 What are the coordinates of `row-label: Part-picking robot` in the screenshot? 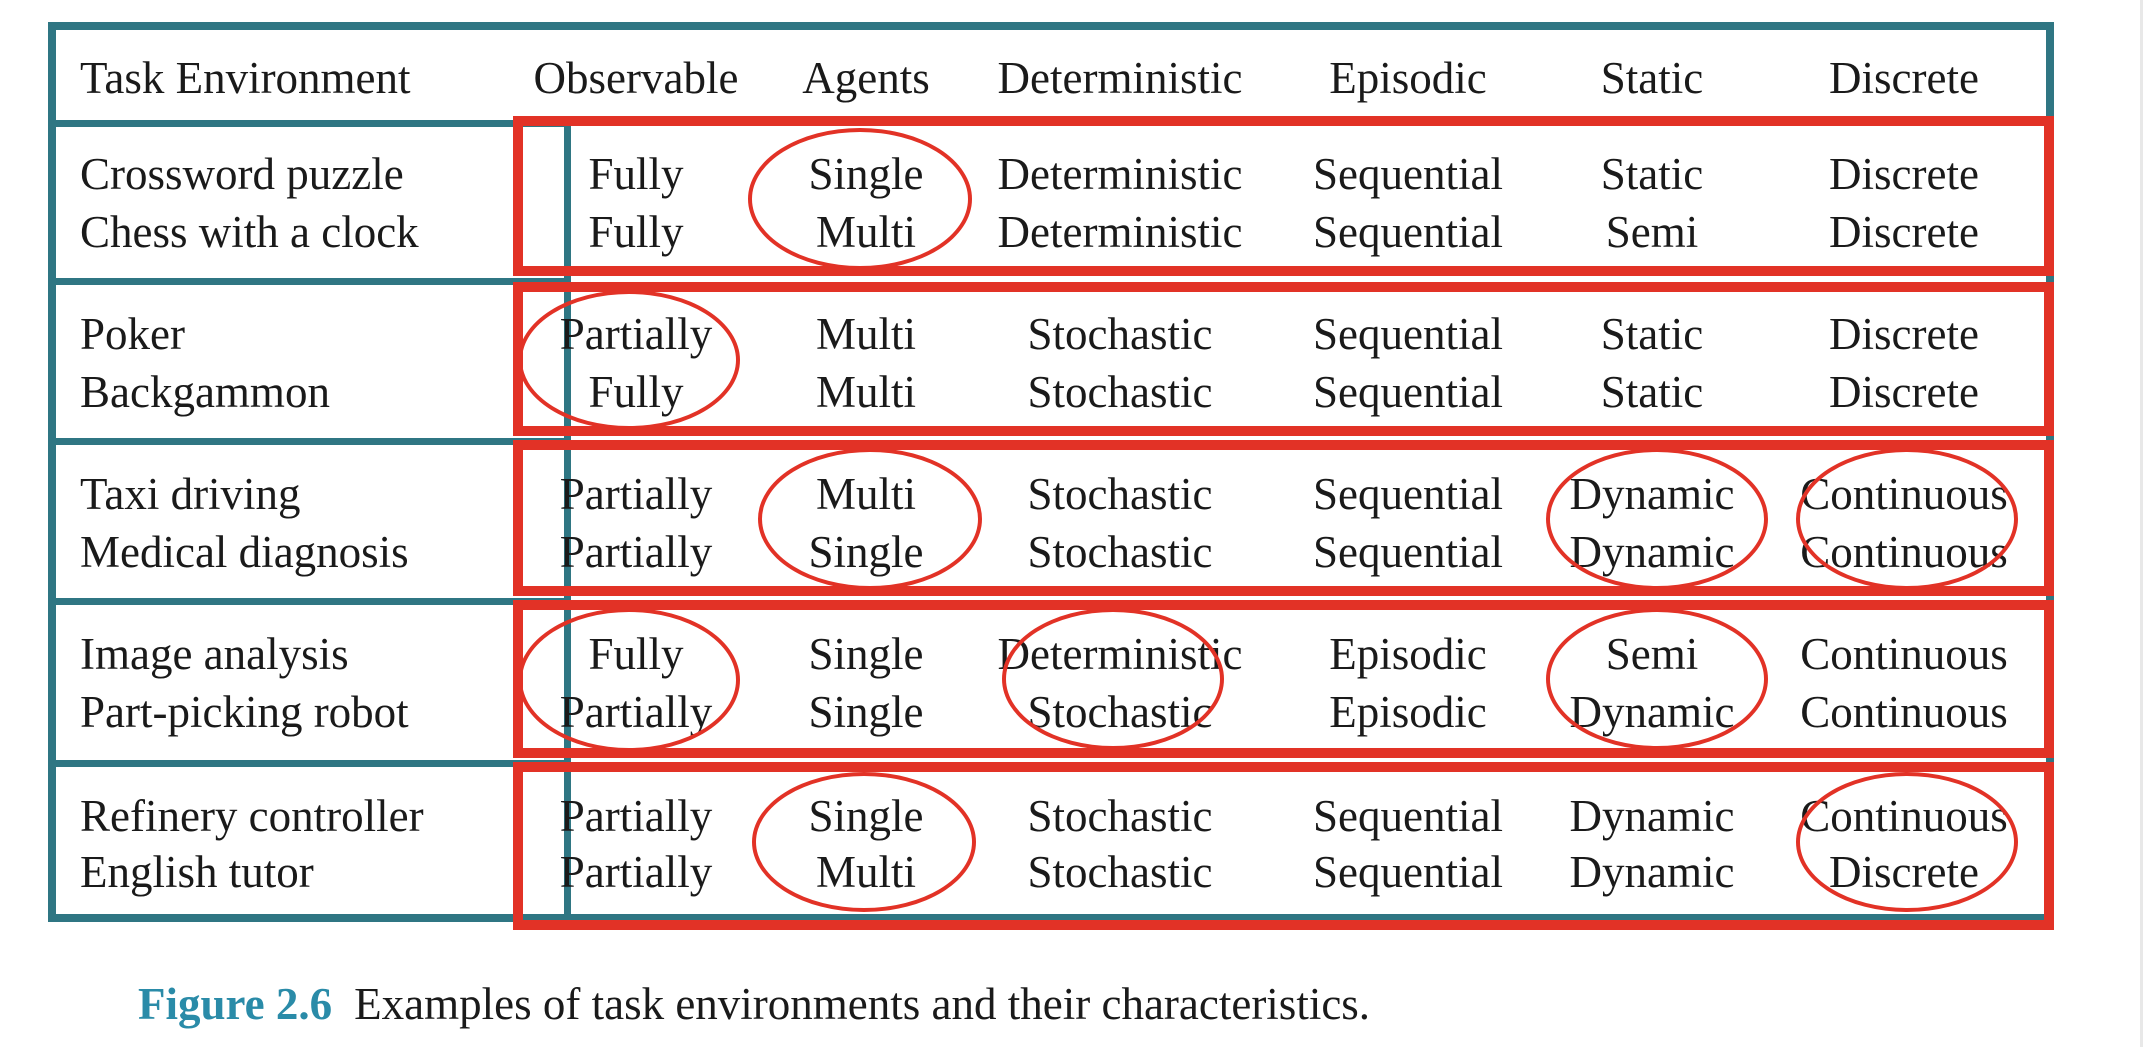 It's located at (244, 712).